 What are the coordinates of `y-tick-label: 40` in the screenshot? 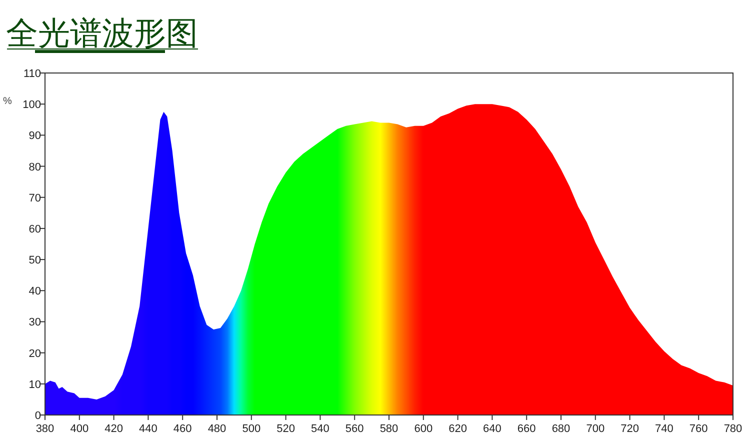 It's located at (34, 292).